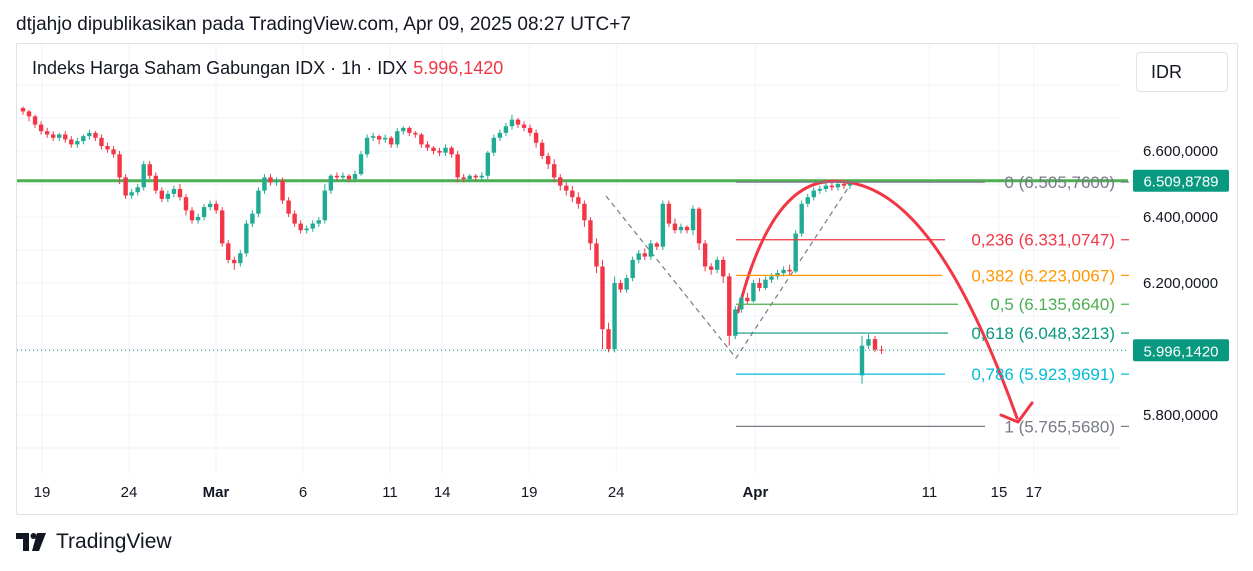 This screenshot has height=571, width=1253. Describe the element at coordinates (216, 492) in the screenshot. I see `x-tick-label: Mar` at that location.